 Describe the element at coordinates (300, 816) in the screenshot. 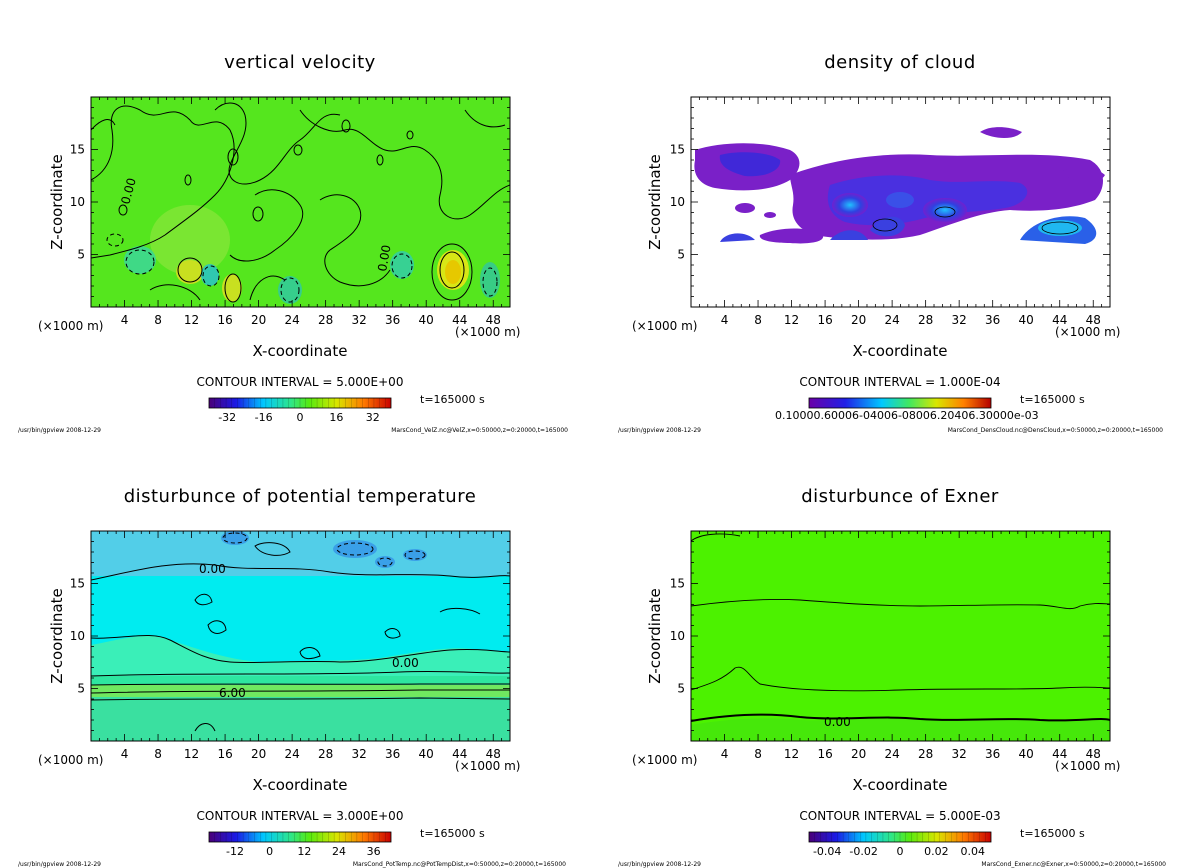

I see `contour-interval: CONTOUR INTERVAL = 3.000E+00` at that location.